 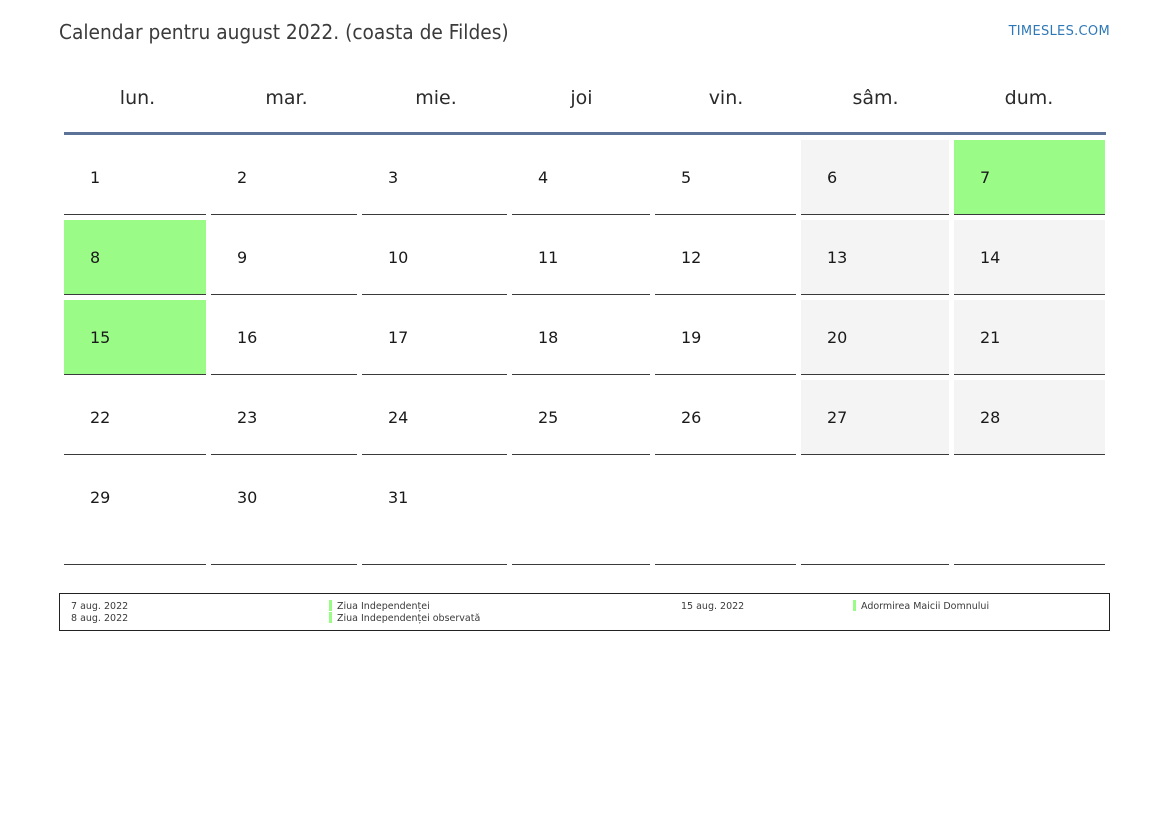 I want to click on day-number: 11, so click(x=548, y=257).